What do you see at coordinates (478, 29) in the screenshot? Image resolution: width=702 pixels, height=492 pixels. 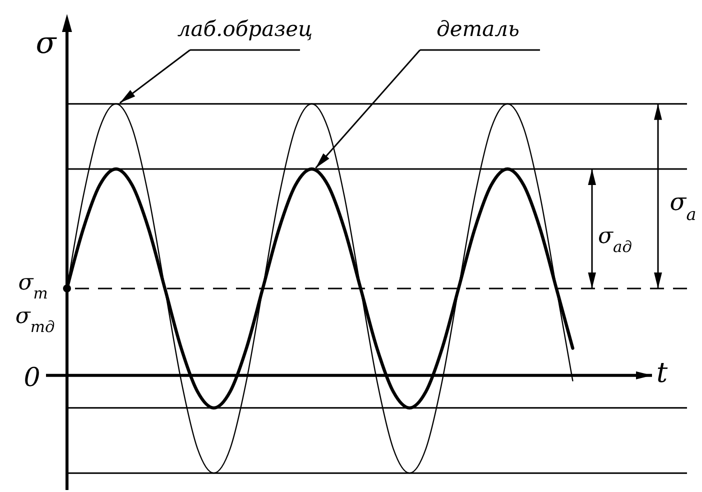 I see `text: деталь` at bounding box center [478, 29].